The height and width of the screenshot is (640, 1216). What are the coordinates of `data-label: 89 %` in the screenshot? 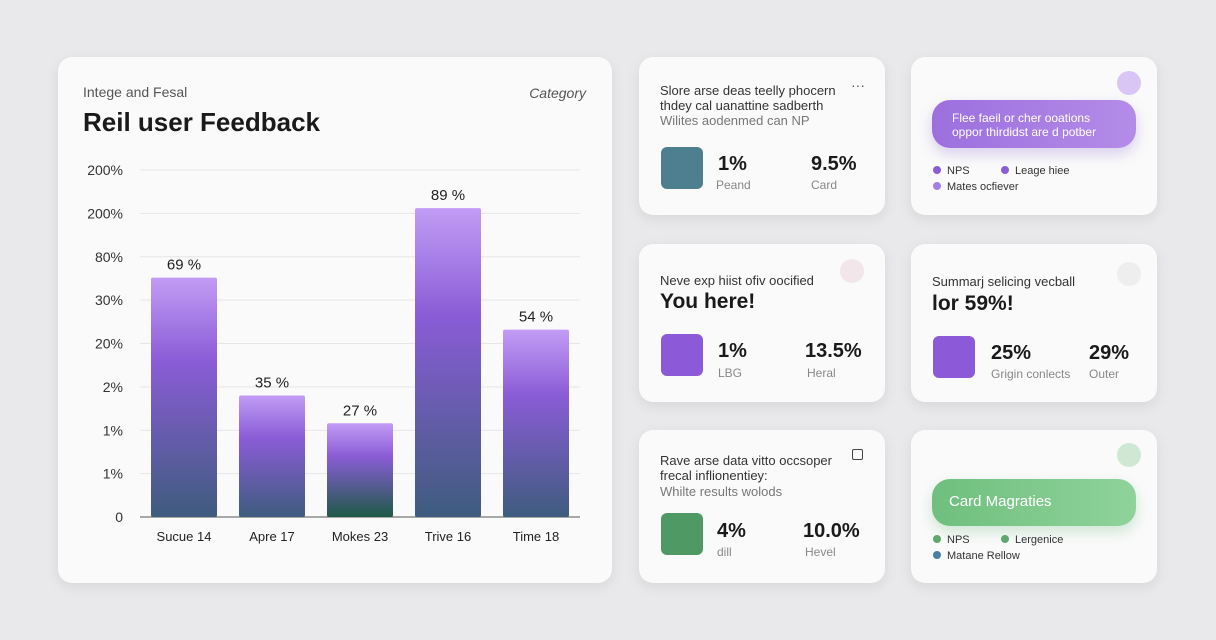 It's located at (448, 195).